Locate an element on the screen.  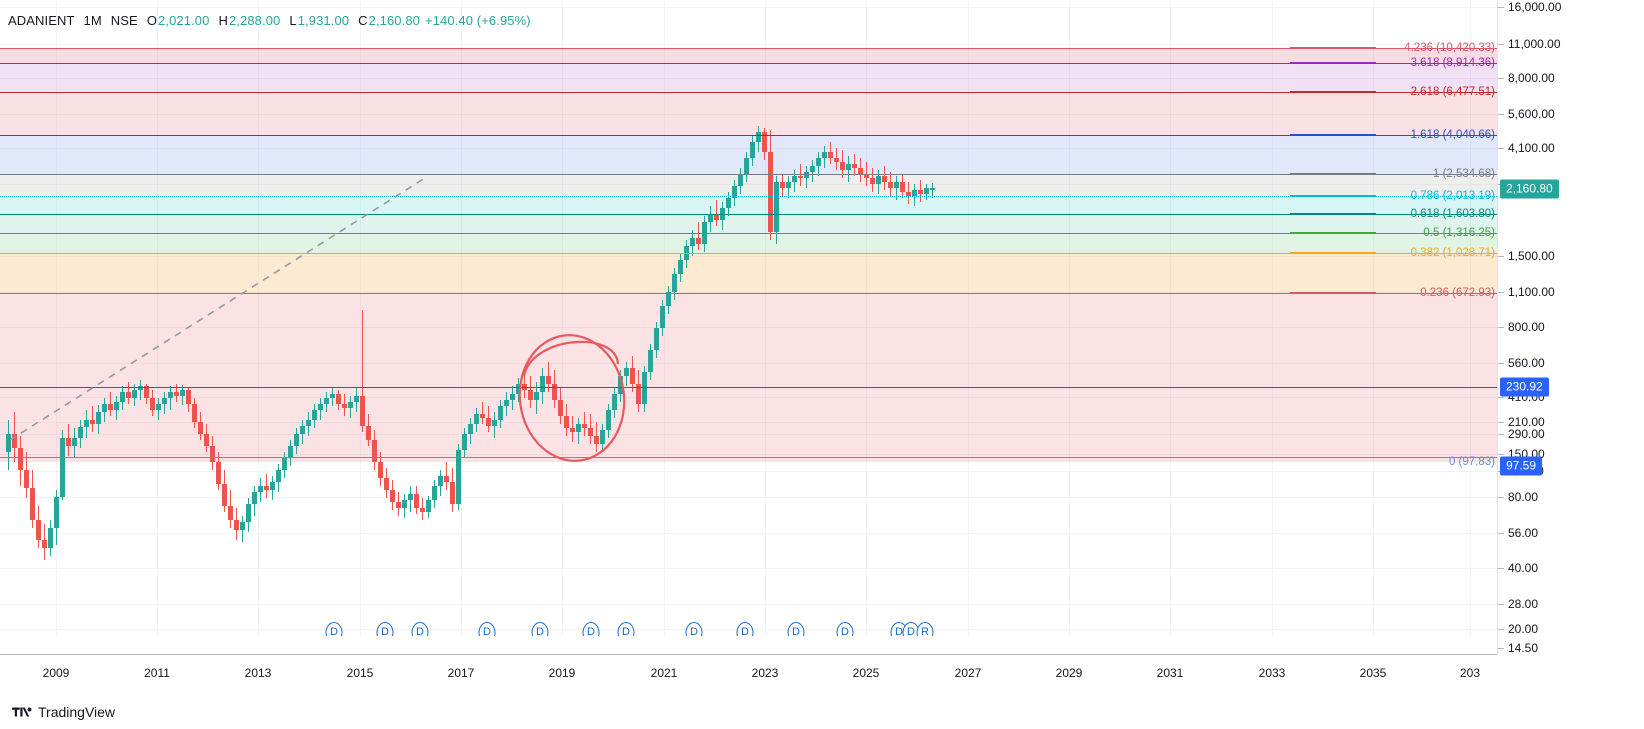
price-tick-label: 1,100.00 is located at coordinates (1531, 292).